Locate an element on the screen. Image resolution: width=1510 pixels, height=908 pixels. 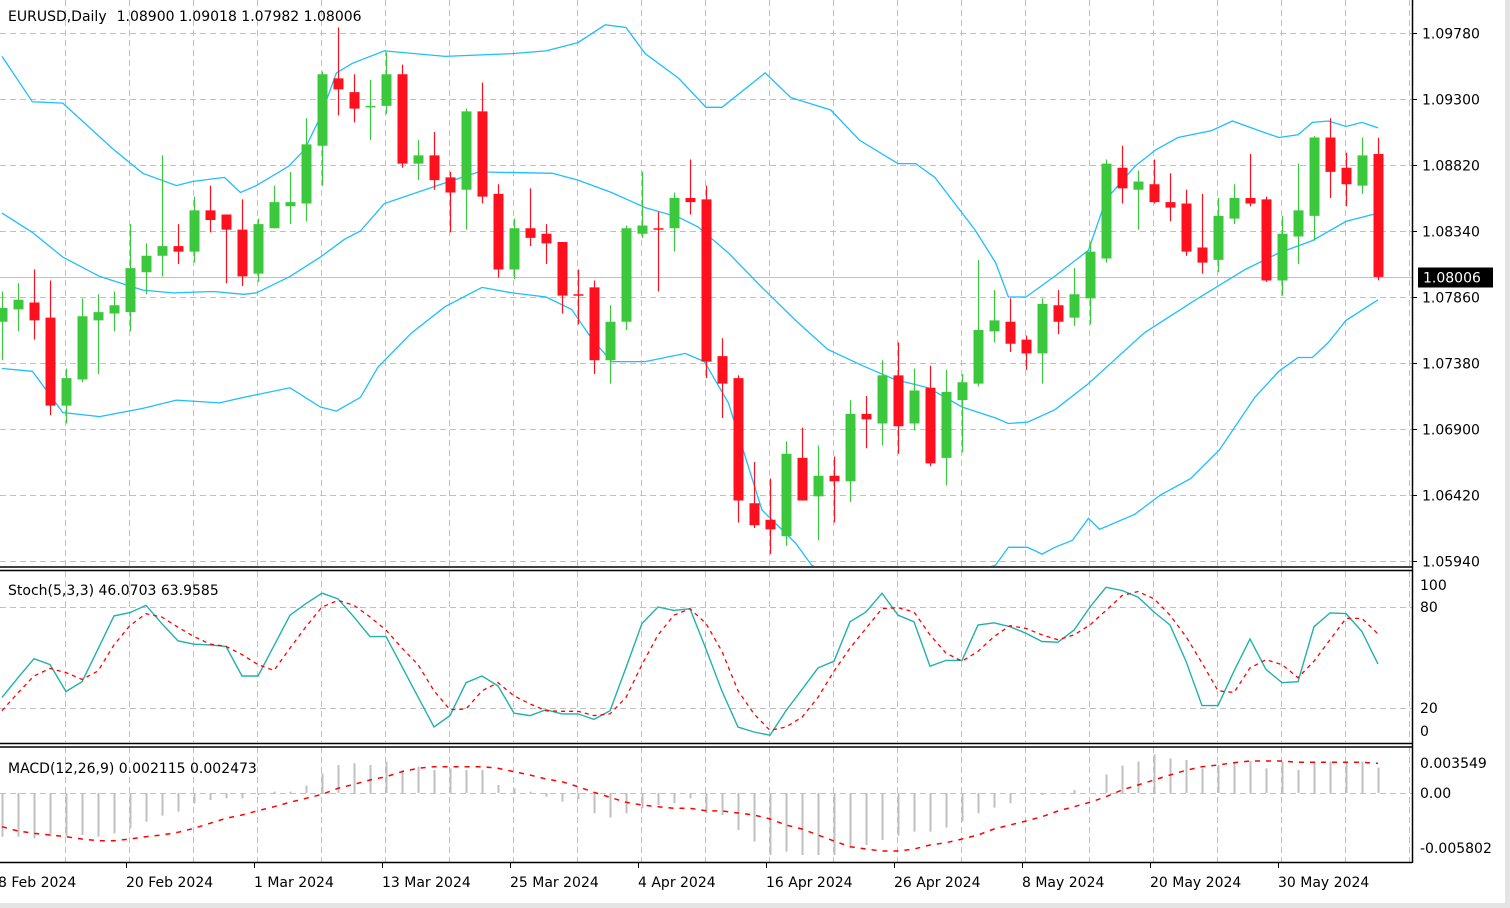
window-edge-bottom is located at coordinates (755, 905).